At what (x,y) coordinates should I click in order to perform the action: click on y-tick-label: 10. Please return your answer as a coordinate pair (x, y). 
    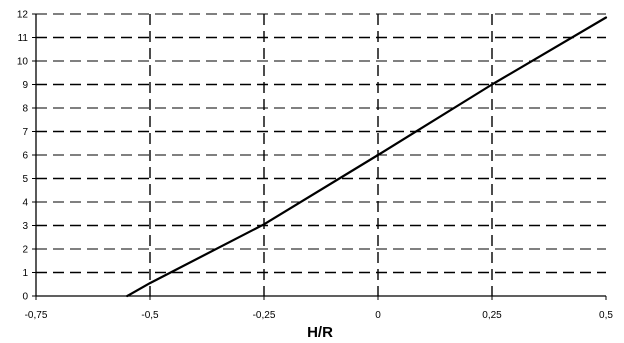
    Looking at the image, I should click on (23, 62).